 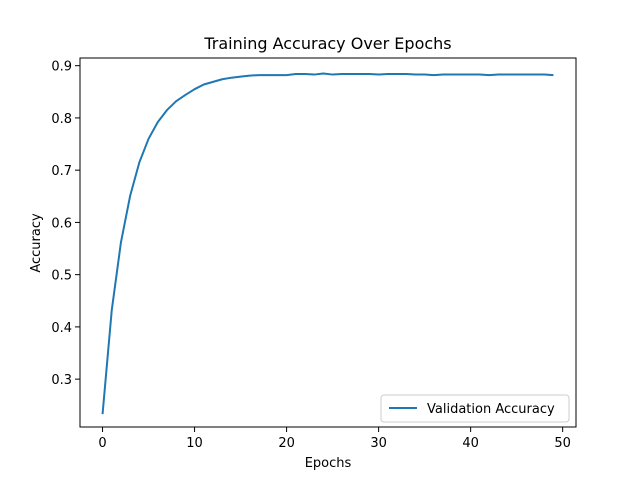 I want to click on y-tick-label: 0.3, so click(x=61, y=380).